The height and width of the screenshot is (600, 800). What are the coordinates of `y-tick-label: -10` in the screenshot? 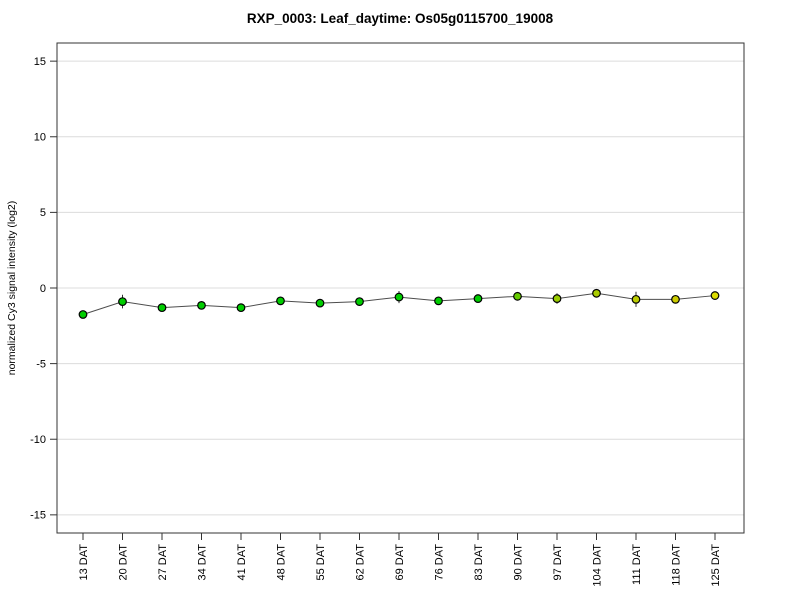 It's located at (38, 440).